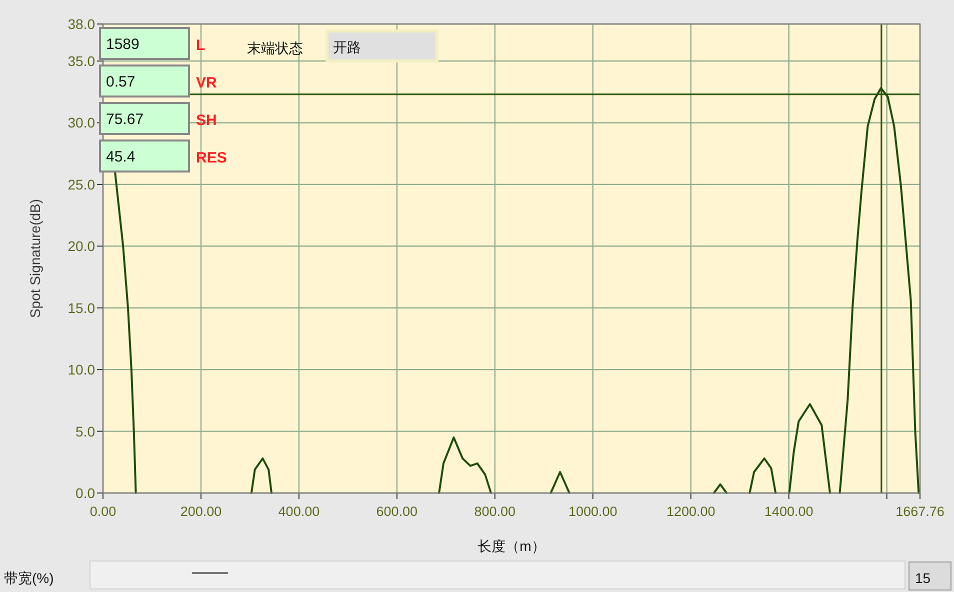 This screenshot has height=592, width=954. Describe the element at coordinates (211, 158) in the screenshot. I see `annotation: RES` at that location.